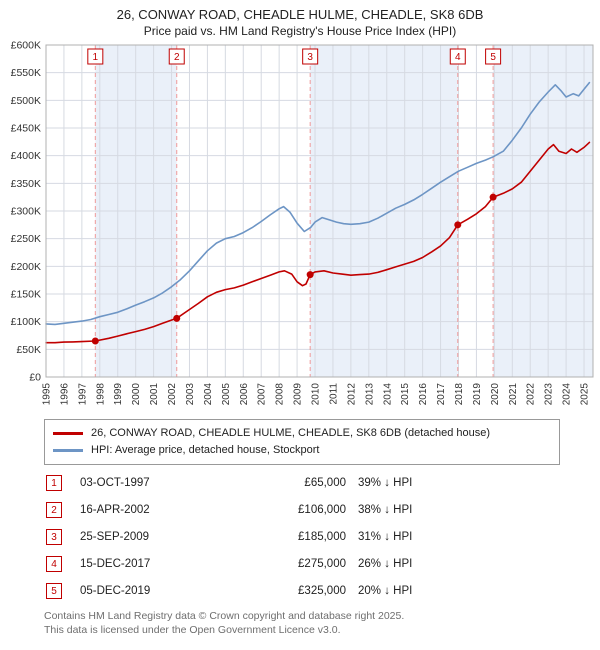 This screenshot has width=600, height=650. Describe the element at coordinates (68, 434) in the screenshot. I see `price-series-swatch` at that location.